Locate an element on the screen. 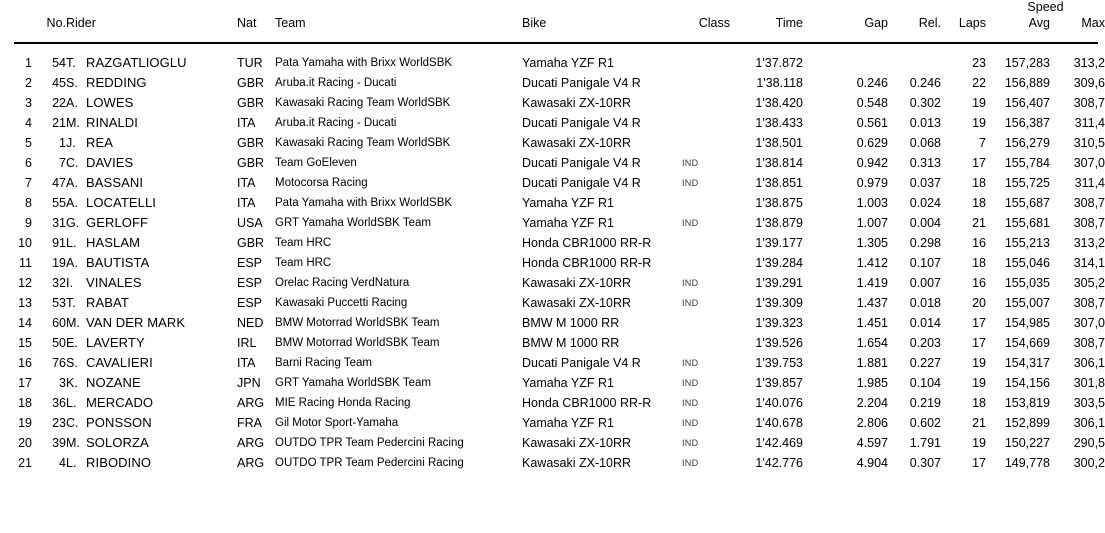 Image resolution: width=1105 pixels, height=533 pixels. rider-team: MIE Racing Honda Racing is located at coordinates (343, 403).